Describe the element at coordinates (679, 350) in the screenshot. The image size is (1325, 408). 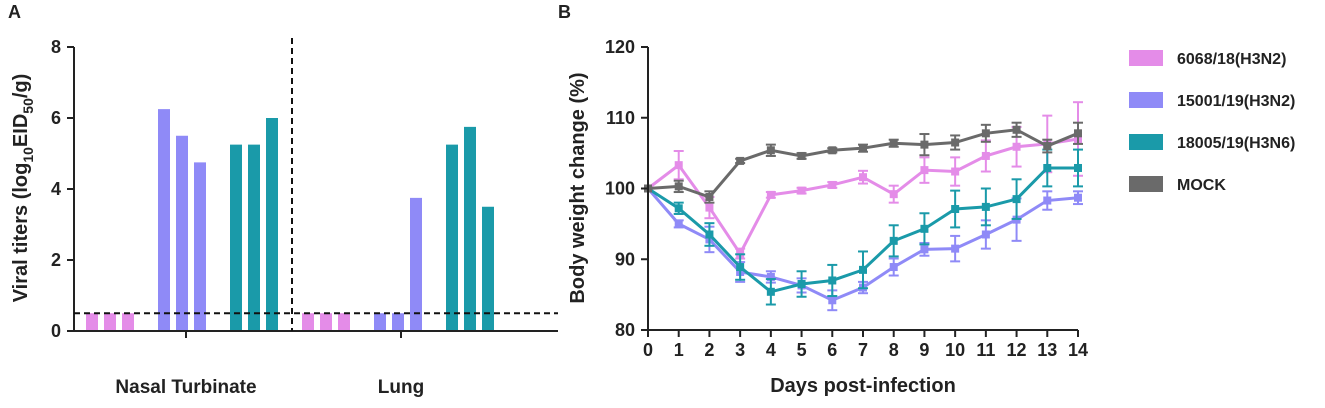
I see `x-tick-label: 1` at that location.